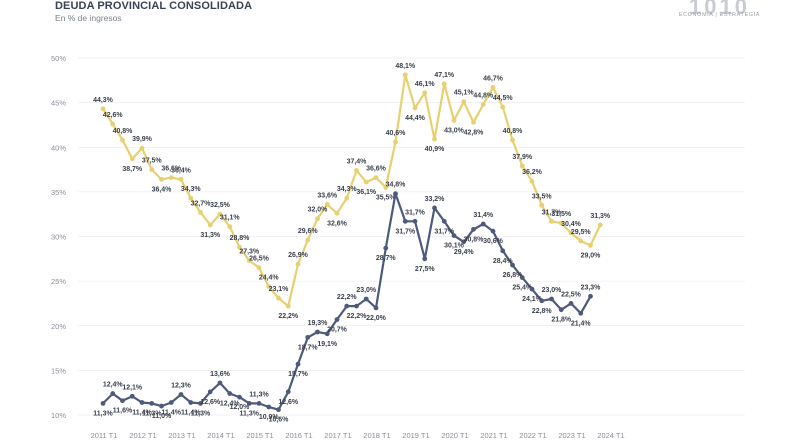 The image size is (800, 445). I want to click on data-label: 30,4%, so click(571, 224).